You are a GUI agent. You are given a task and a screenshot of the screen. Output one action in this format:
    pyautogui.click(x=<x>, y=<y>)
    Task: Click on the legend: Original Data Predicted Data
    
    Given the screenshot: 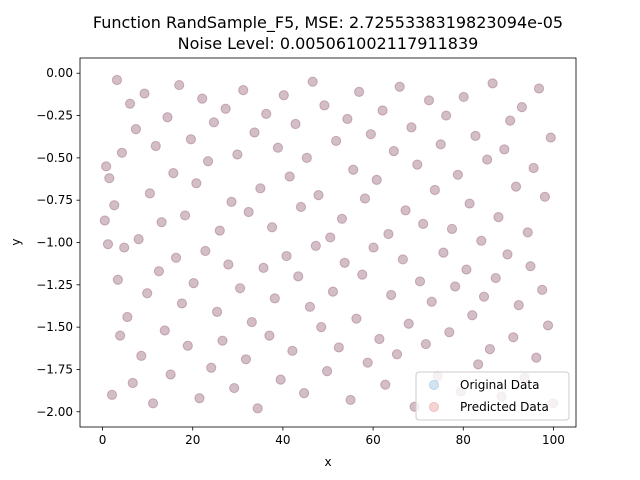 What is the action you would take?
    pyautogui.click(x=492, y=396)
    